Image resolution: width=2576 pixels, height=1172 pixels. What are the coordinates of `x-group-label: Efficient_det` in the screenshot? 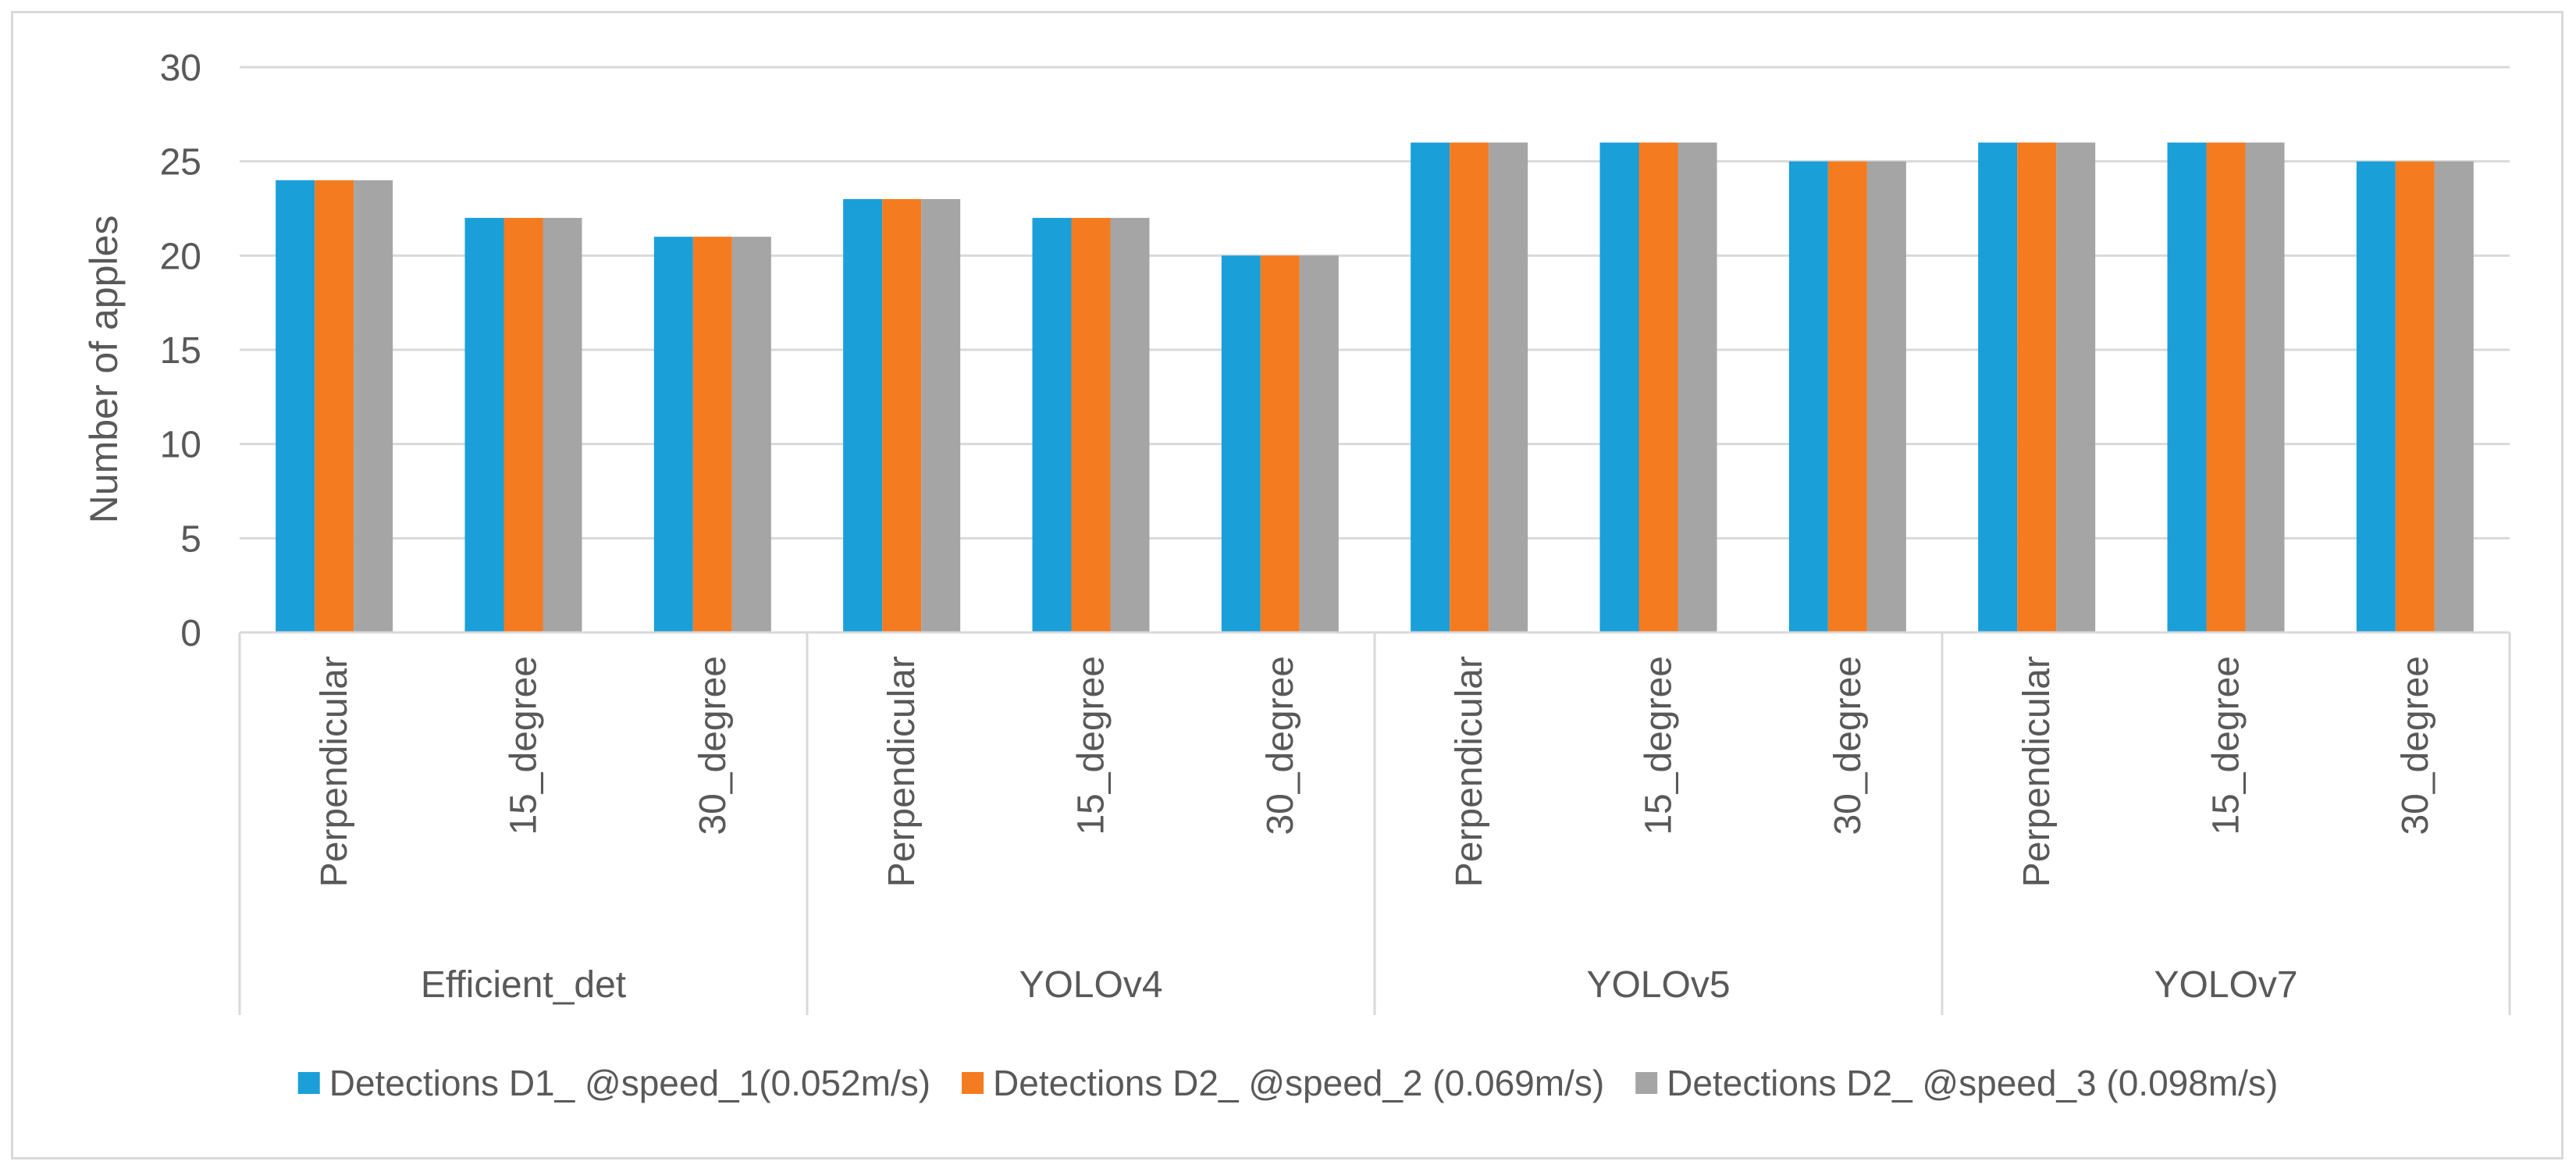 It's located at (523, 985).